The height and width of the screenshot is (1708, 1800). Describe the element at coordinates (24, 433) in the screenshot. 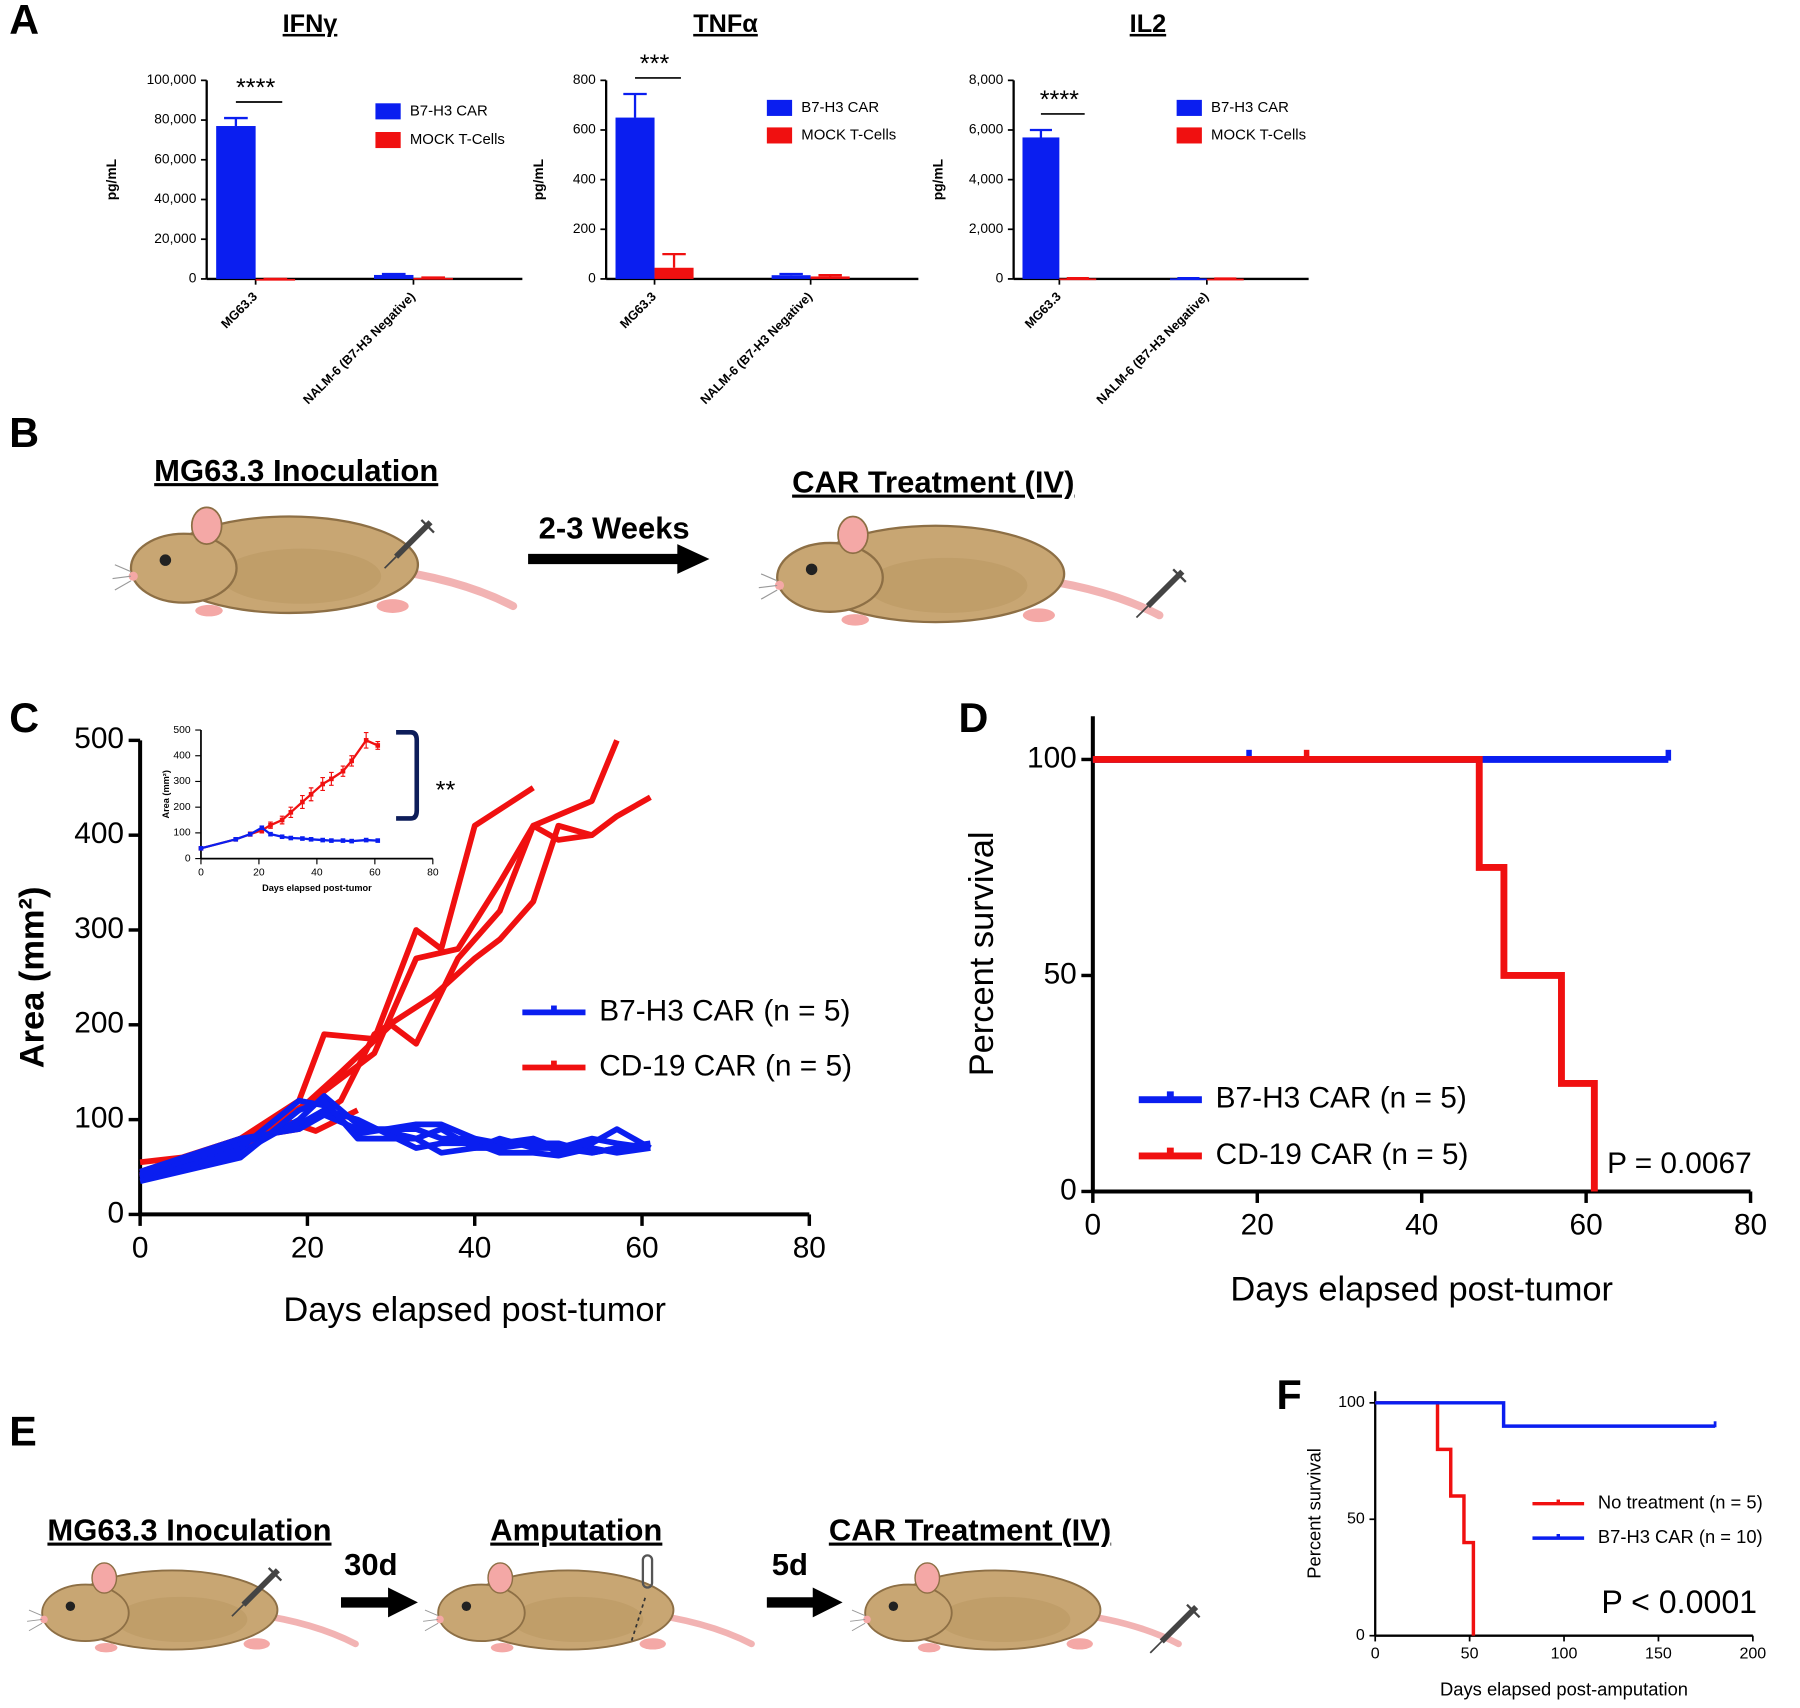

I see `panel-label: B` at that location.